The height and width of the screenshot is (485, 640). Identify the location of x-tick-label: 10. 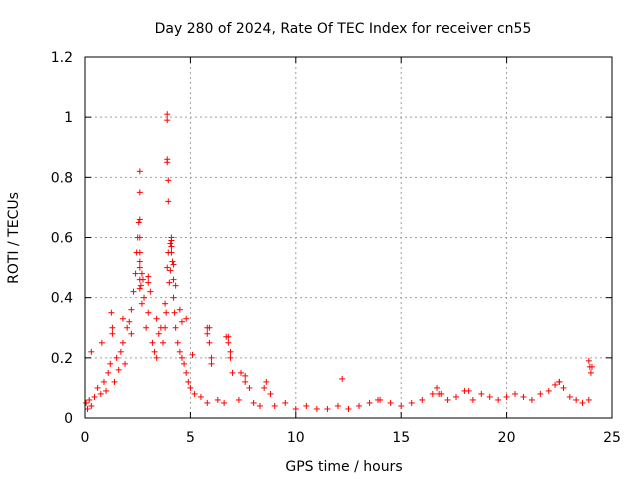
(296, 438).